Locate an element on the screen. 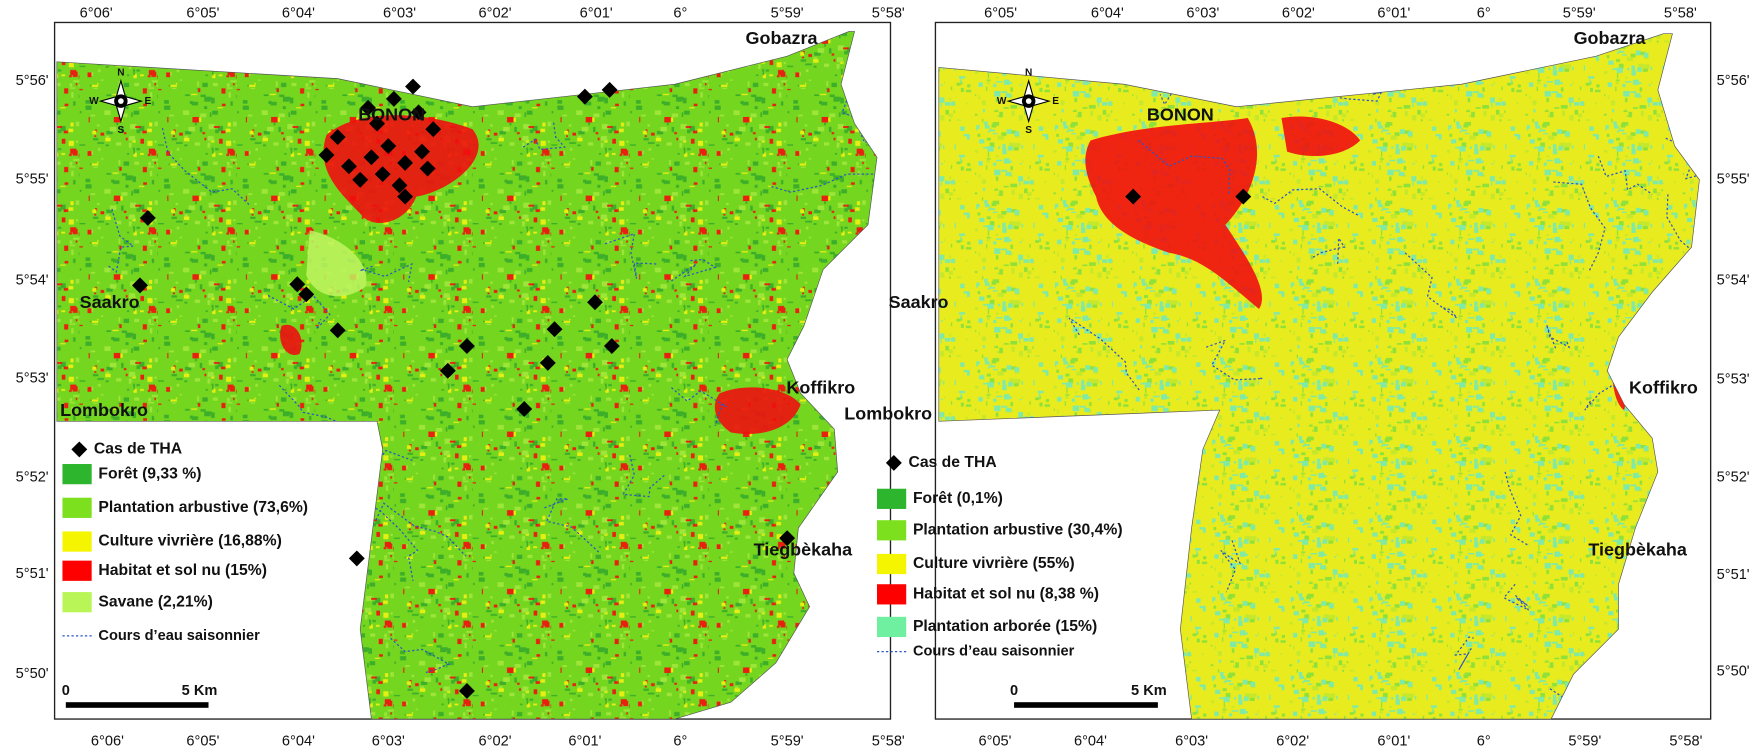 Image resolution: width=1763 pixels, height=755 pixels. legend-label: Cours d’eau saisonnier is located at coordinates (179, 636).